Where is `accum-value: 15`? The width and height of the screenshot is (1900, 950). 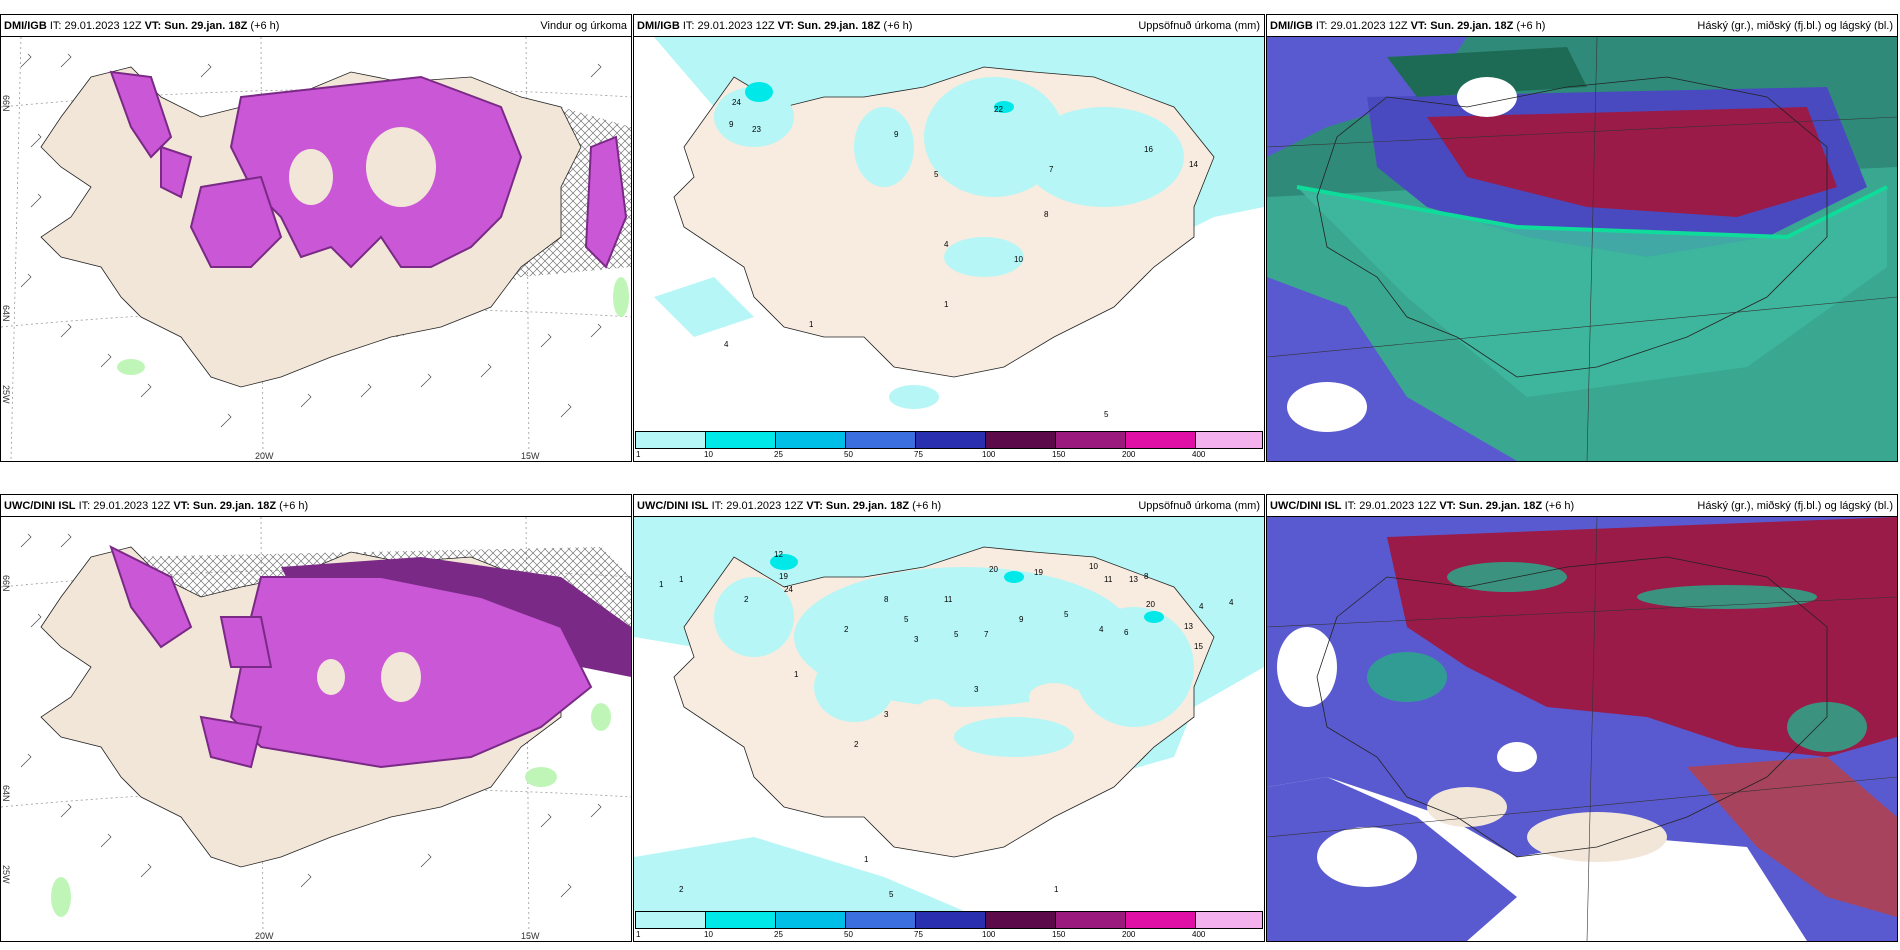
accum-value: 15 is located at coordinates (1198, 646).